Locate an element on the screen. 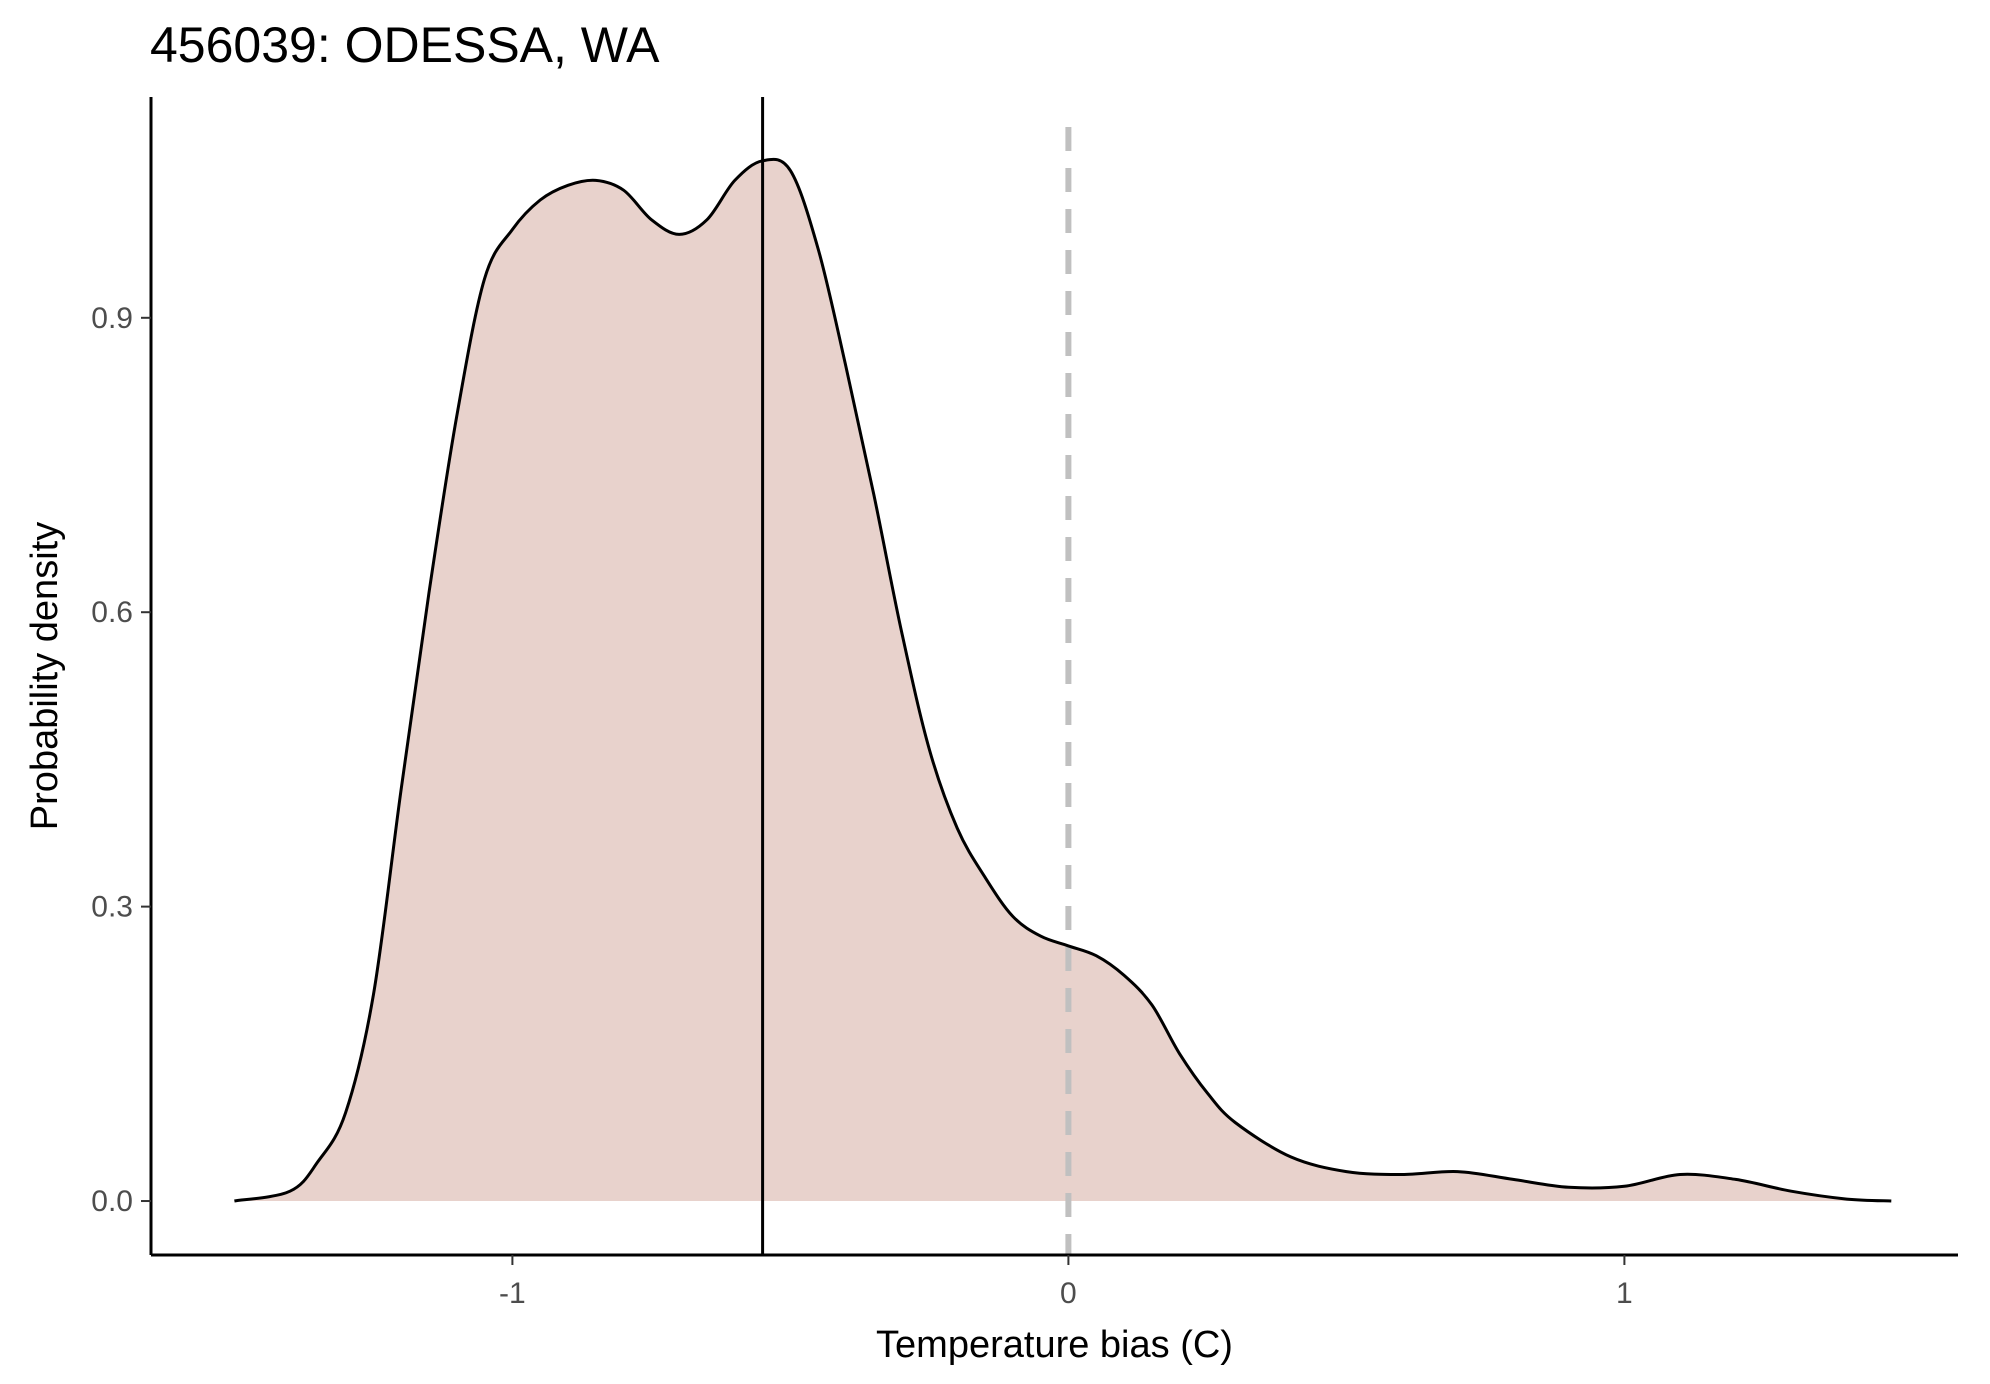 This screenshot has height=1384, width=1990. x-tick-label: 1 is located at coordinates (1624, 1293).